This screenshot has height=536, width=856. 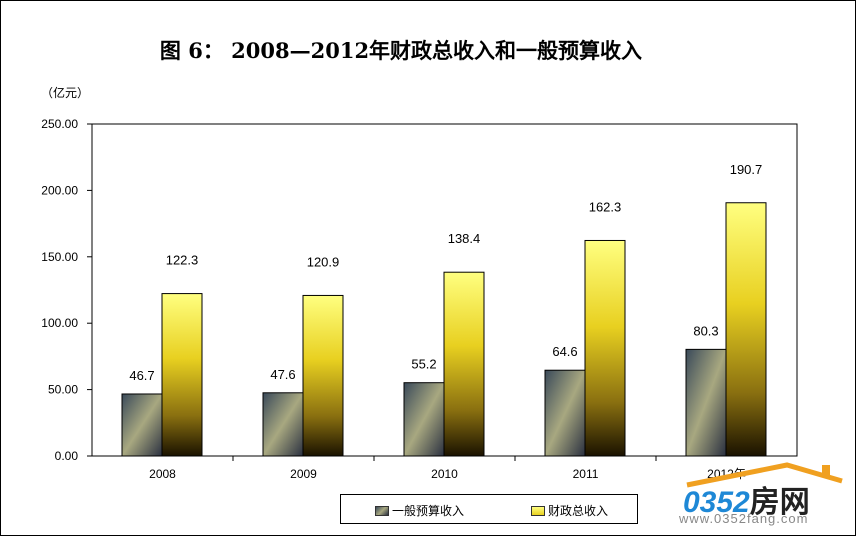 I want to click on data-label: 138.4, so click(x=464, y=238).